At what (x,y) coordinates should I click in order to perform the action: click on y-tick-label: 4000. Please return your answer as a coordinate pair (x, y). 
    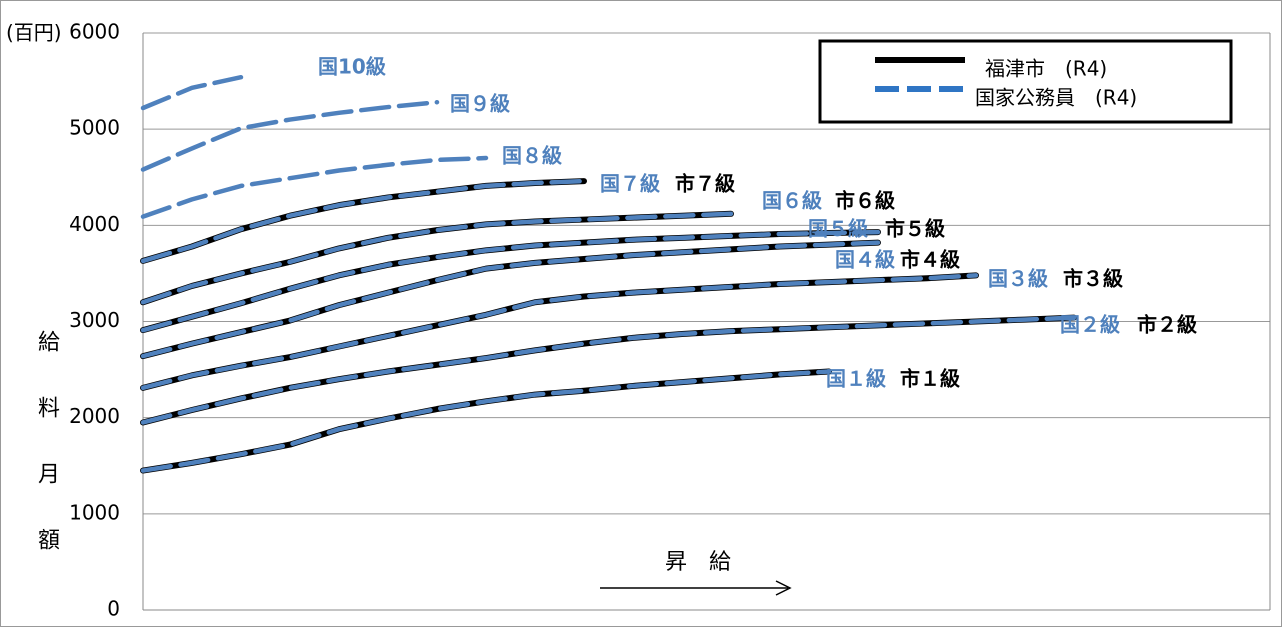
    Looking at the image, I should click on (94, 224).